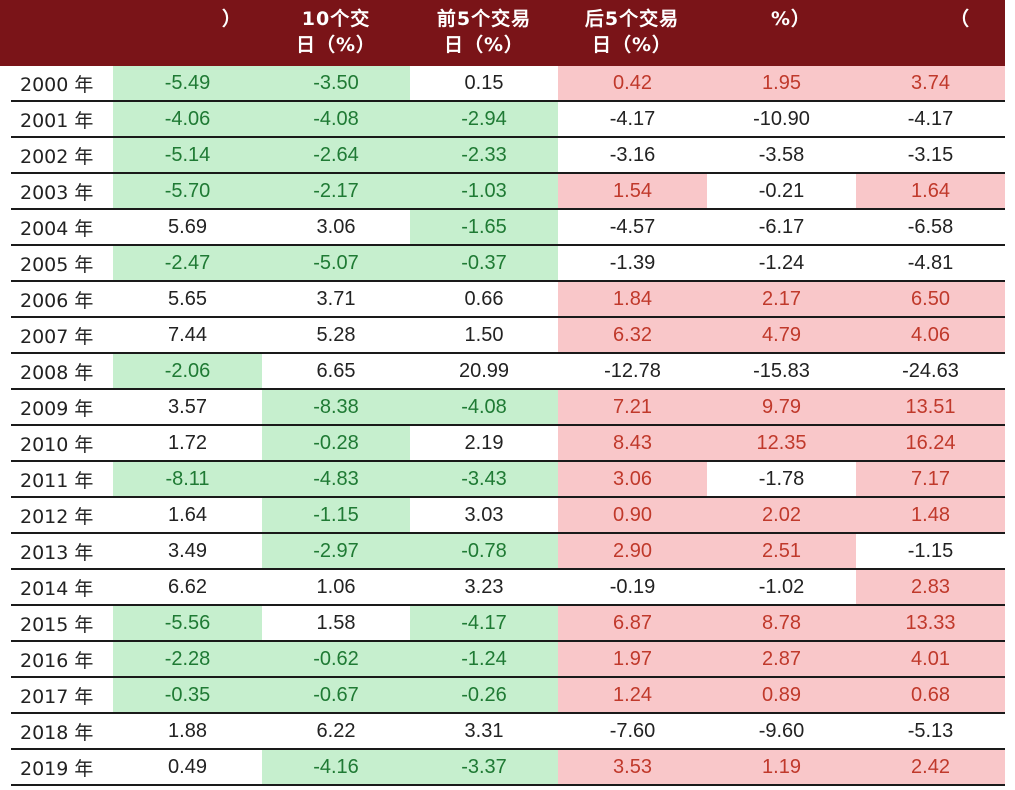  Describe the element at coordinates (781, 371) in the screenshot. I see `value-cell: -15.83` at that location.